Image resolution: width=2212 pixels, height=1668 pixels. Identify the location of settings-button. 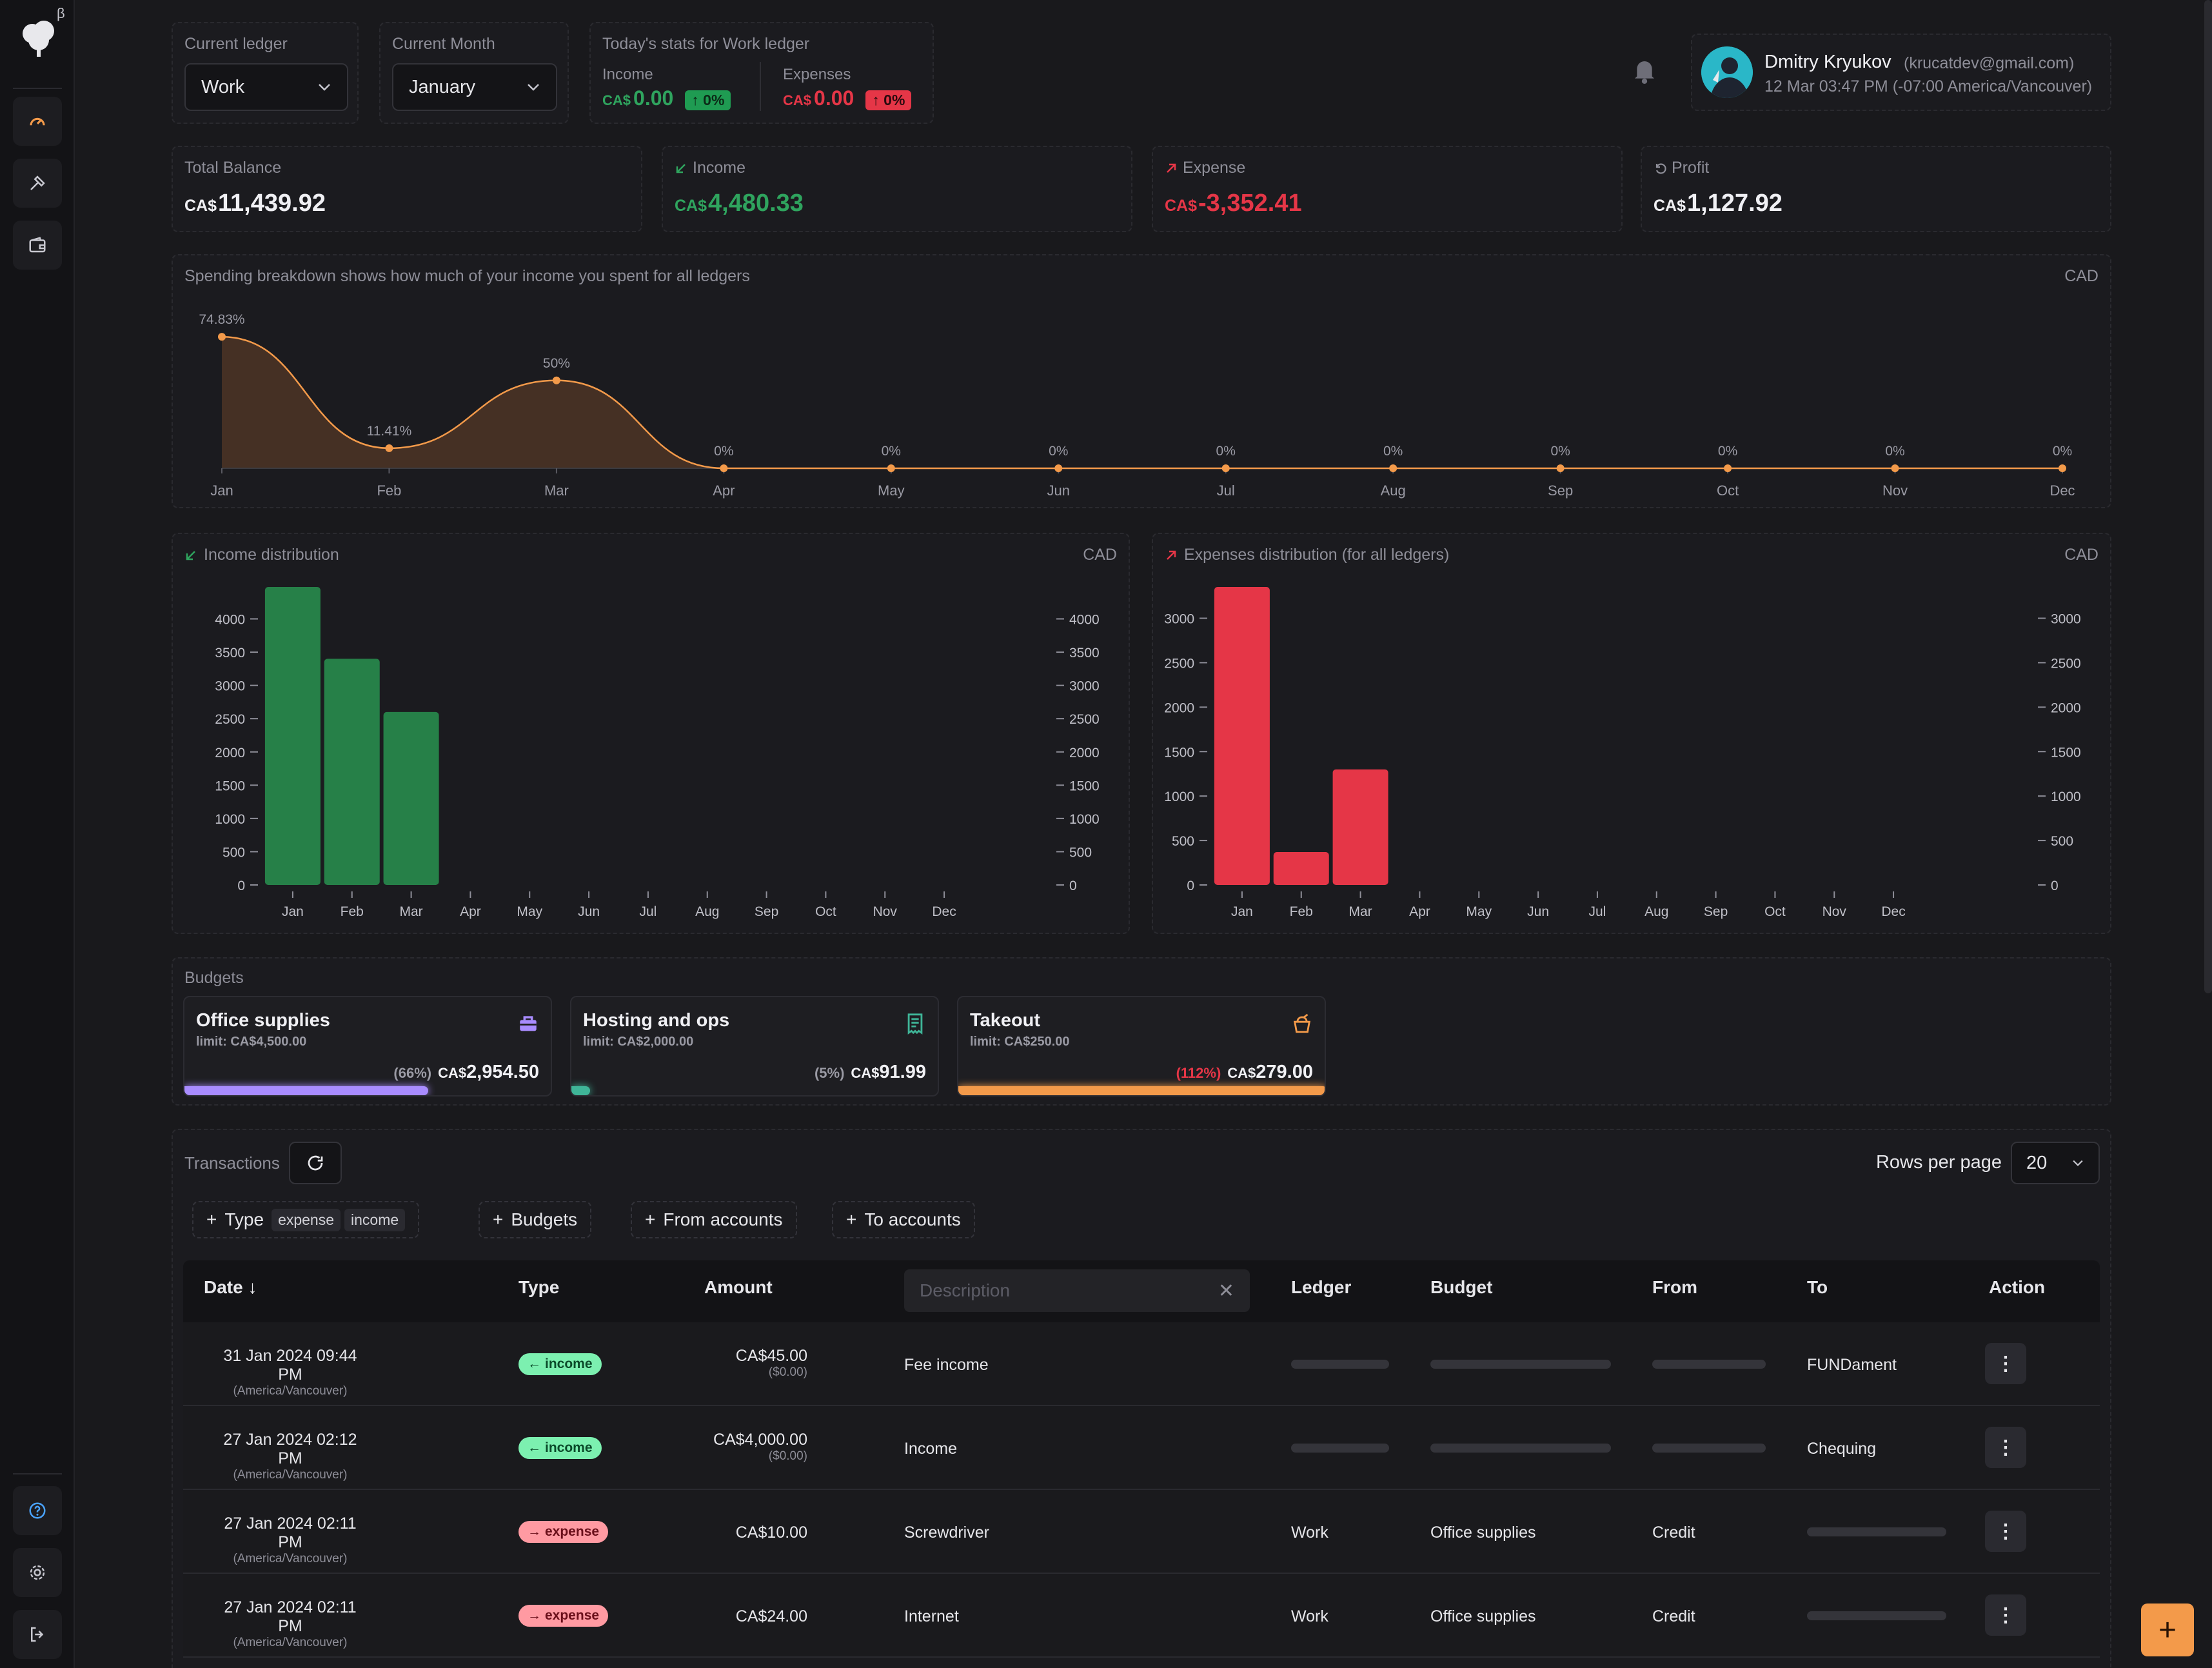
(37, 1572).